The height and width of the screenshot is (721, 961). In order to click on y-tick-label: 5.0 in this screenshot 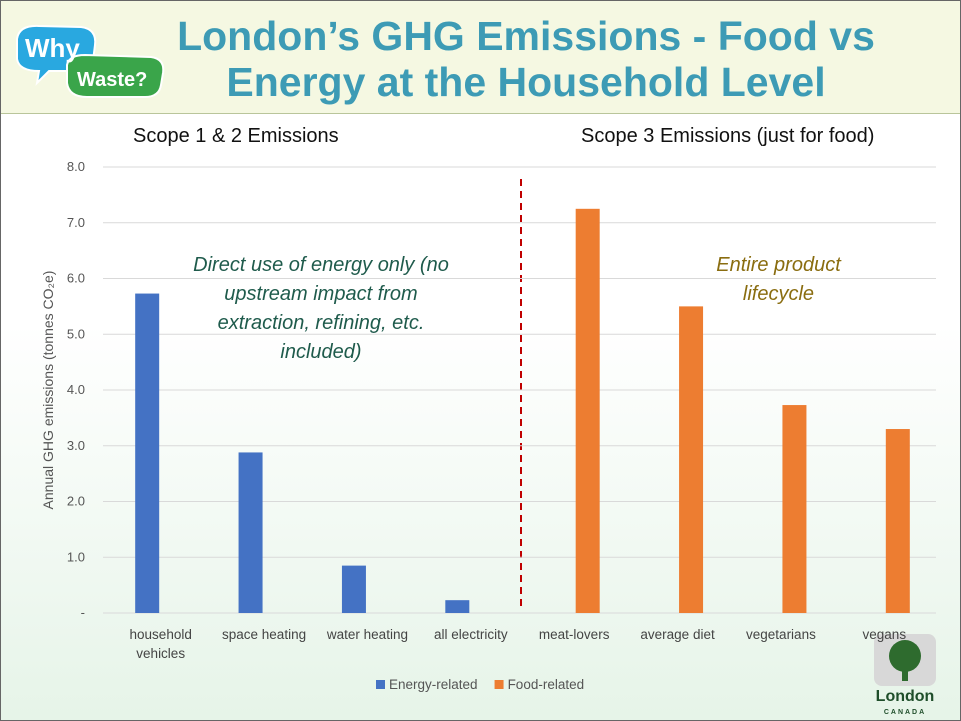, I will do `click(76, 333)`.